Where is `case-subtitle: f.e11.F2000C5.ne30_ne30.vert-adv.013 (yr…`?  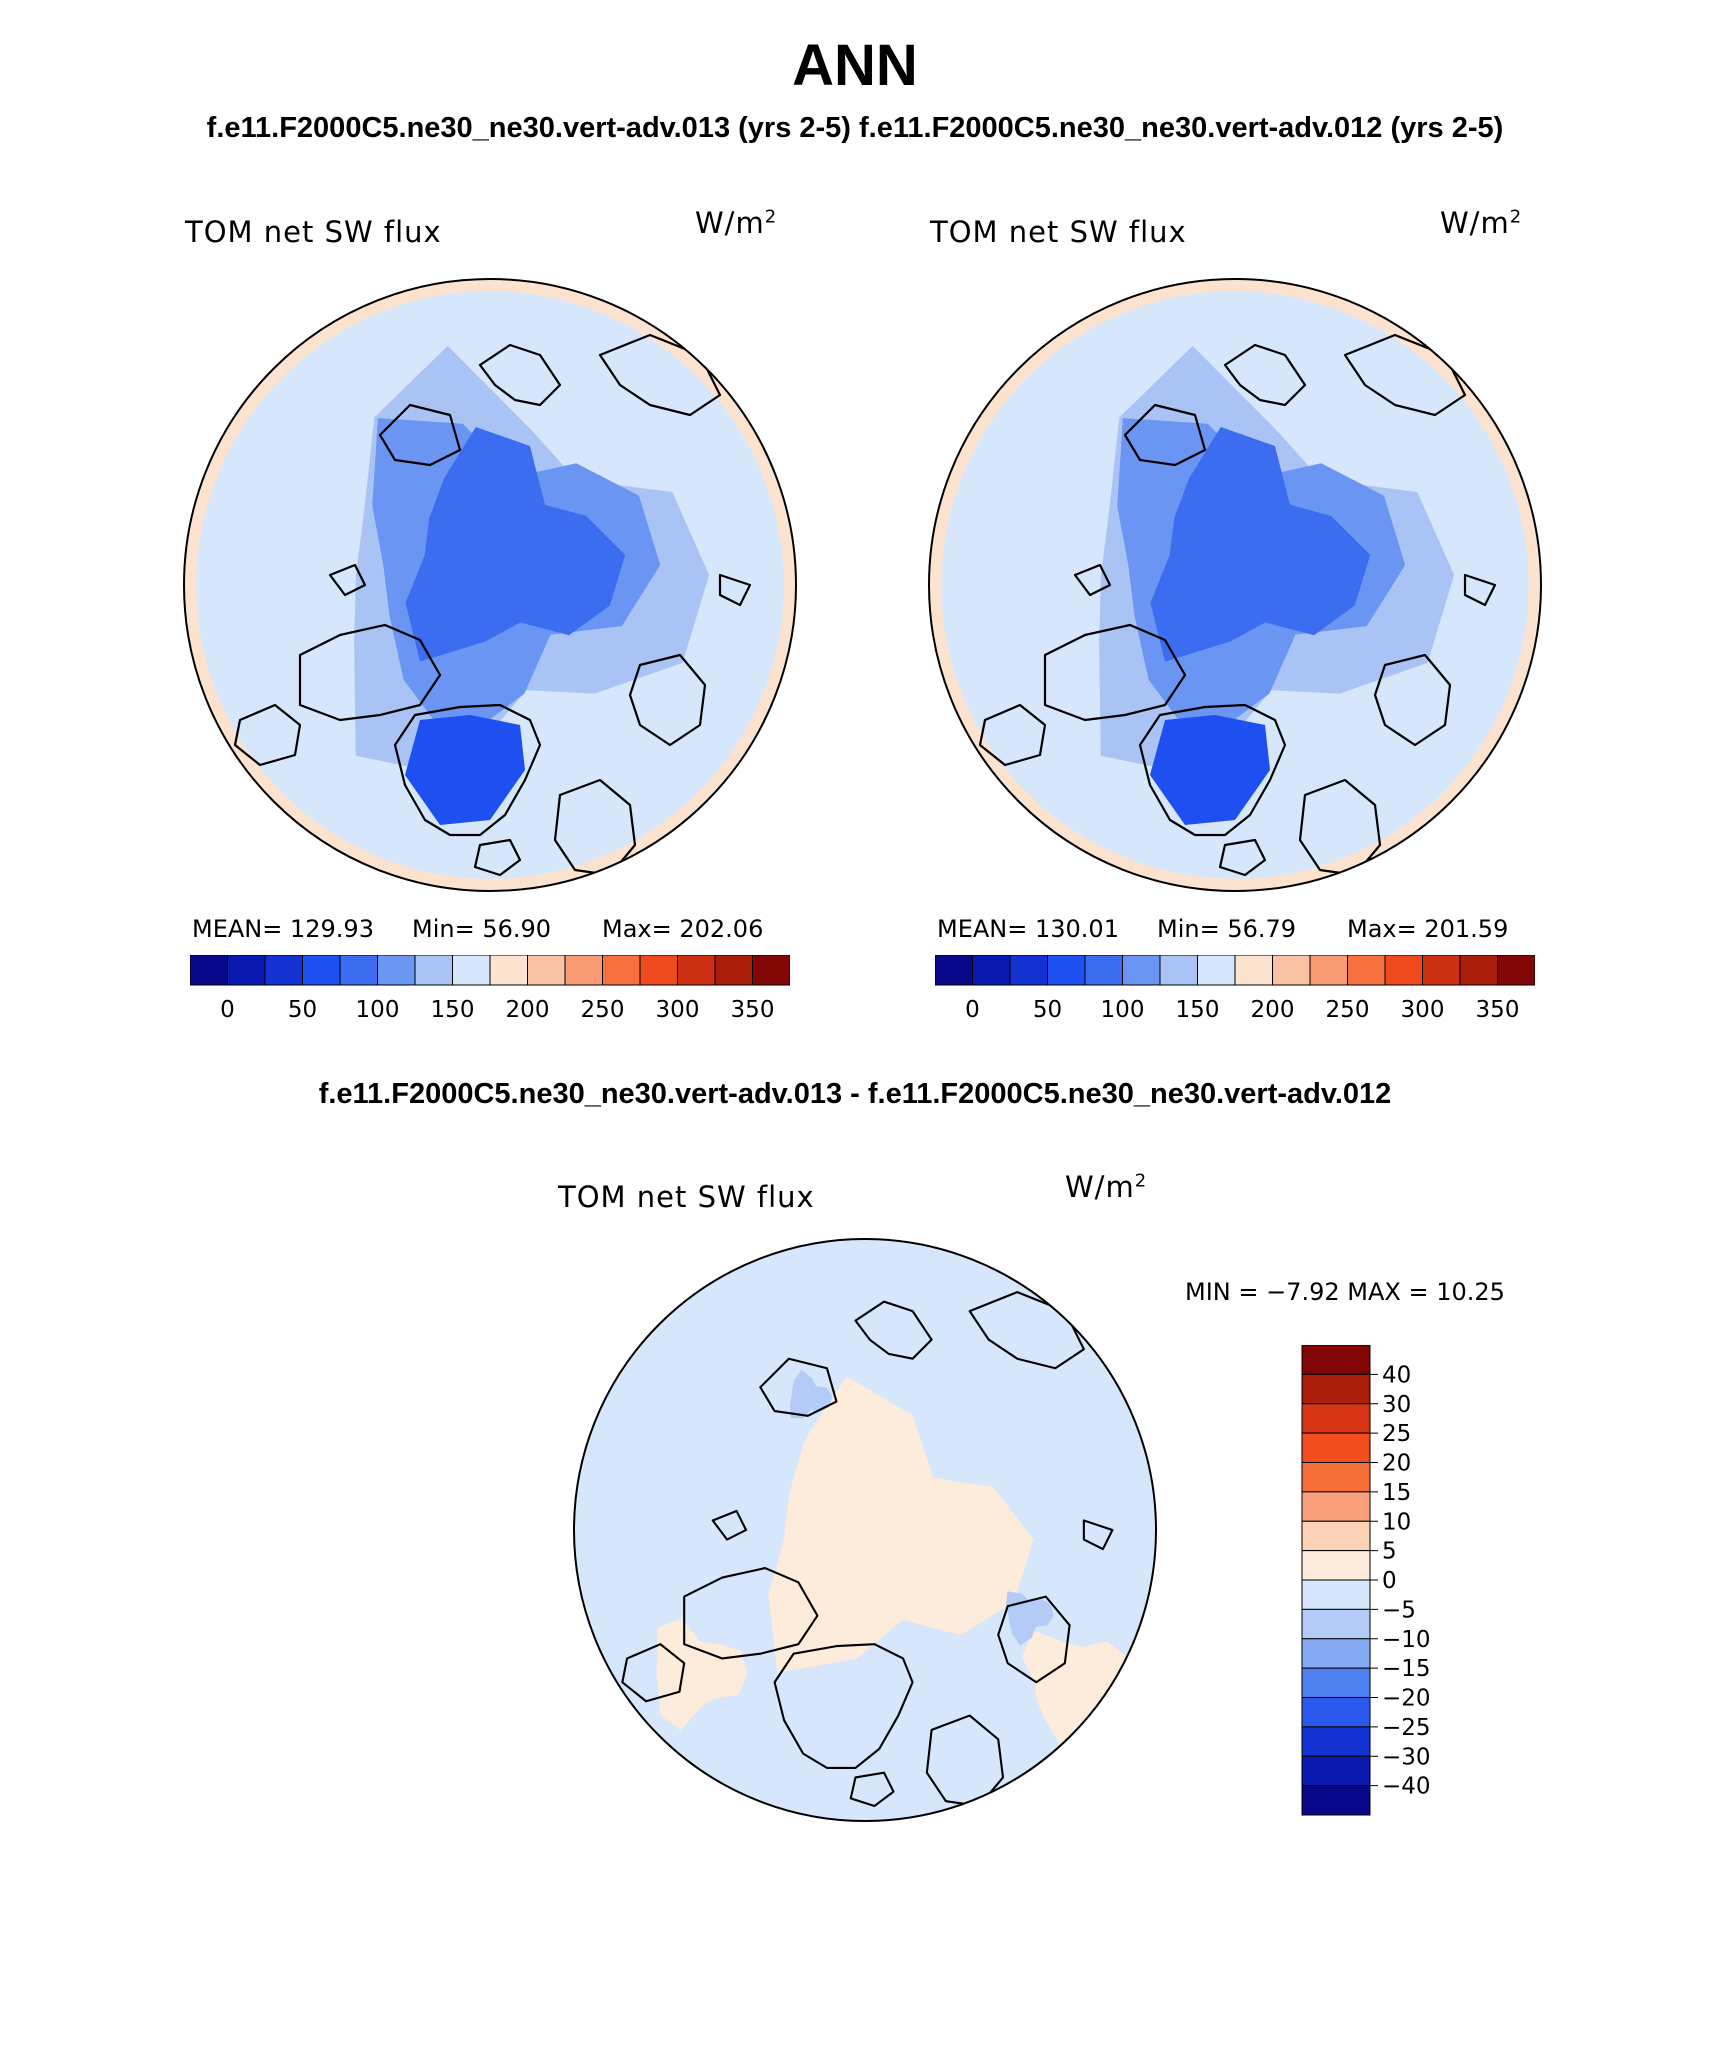 case-subtitle: f.e11.F2000C5.ne30_ne30.vert-adv.013 (yr… is located at coordinates (855, 128).